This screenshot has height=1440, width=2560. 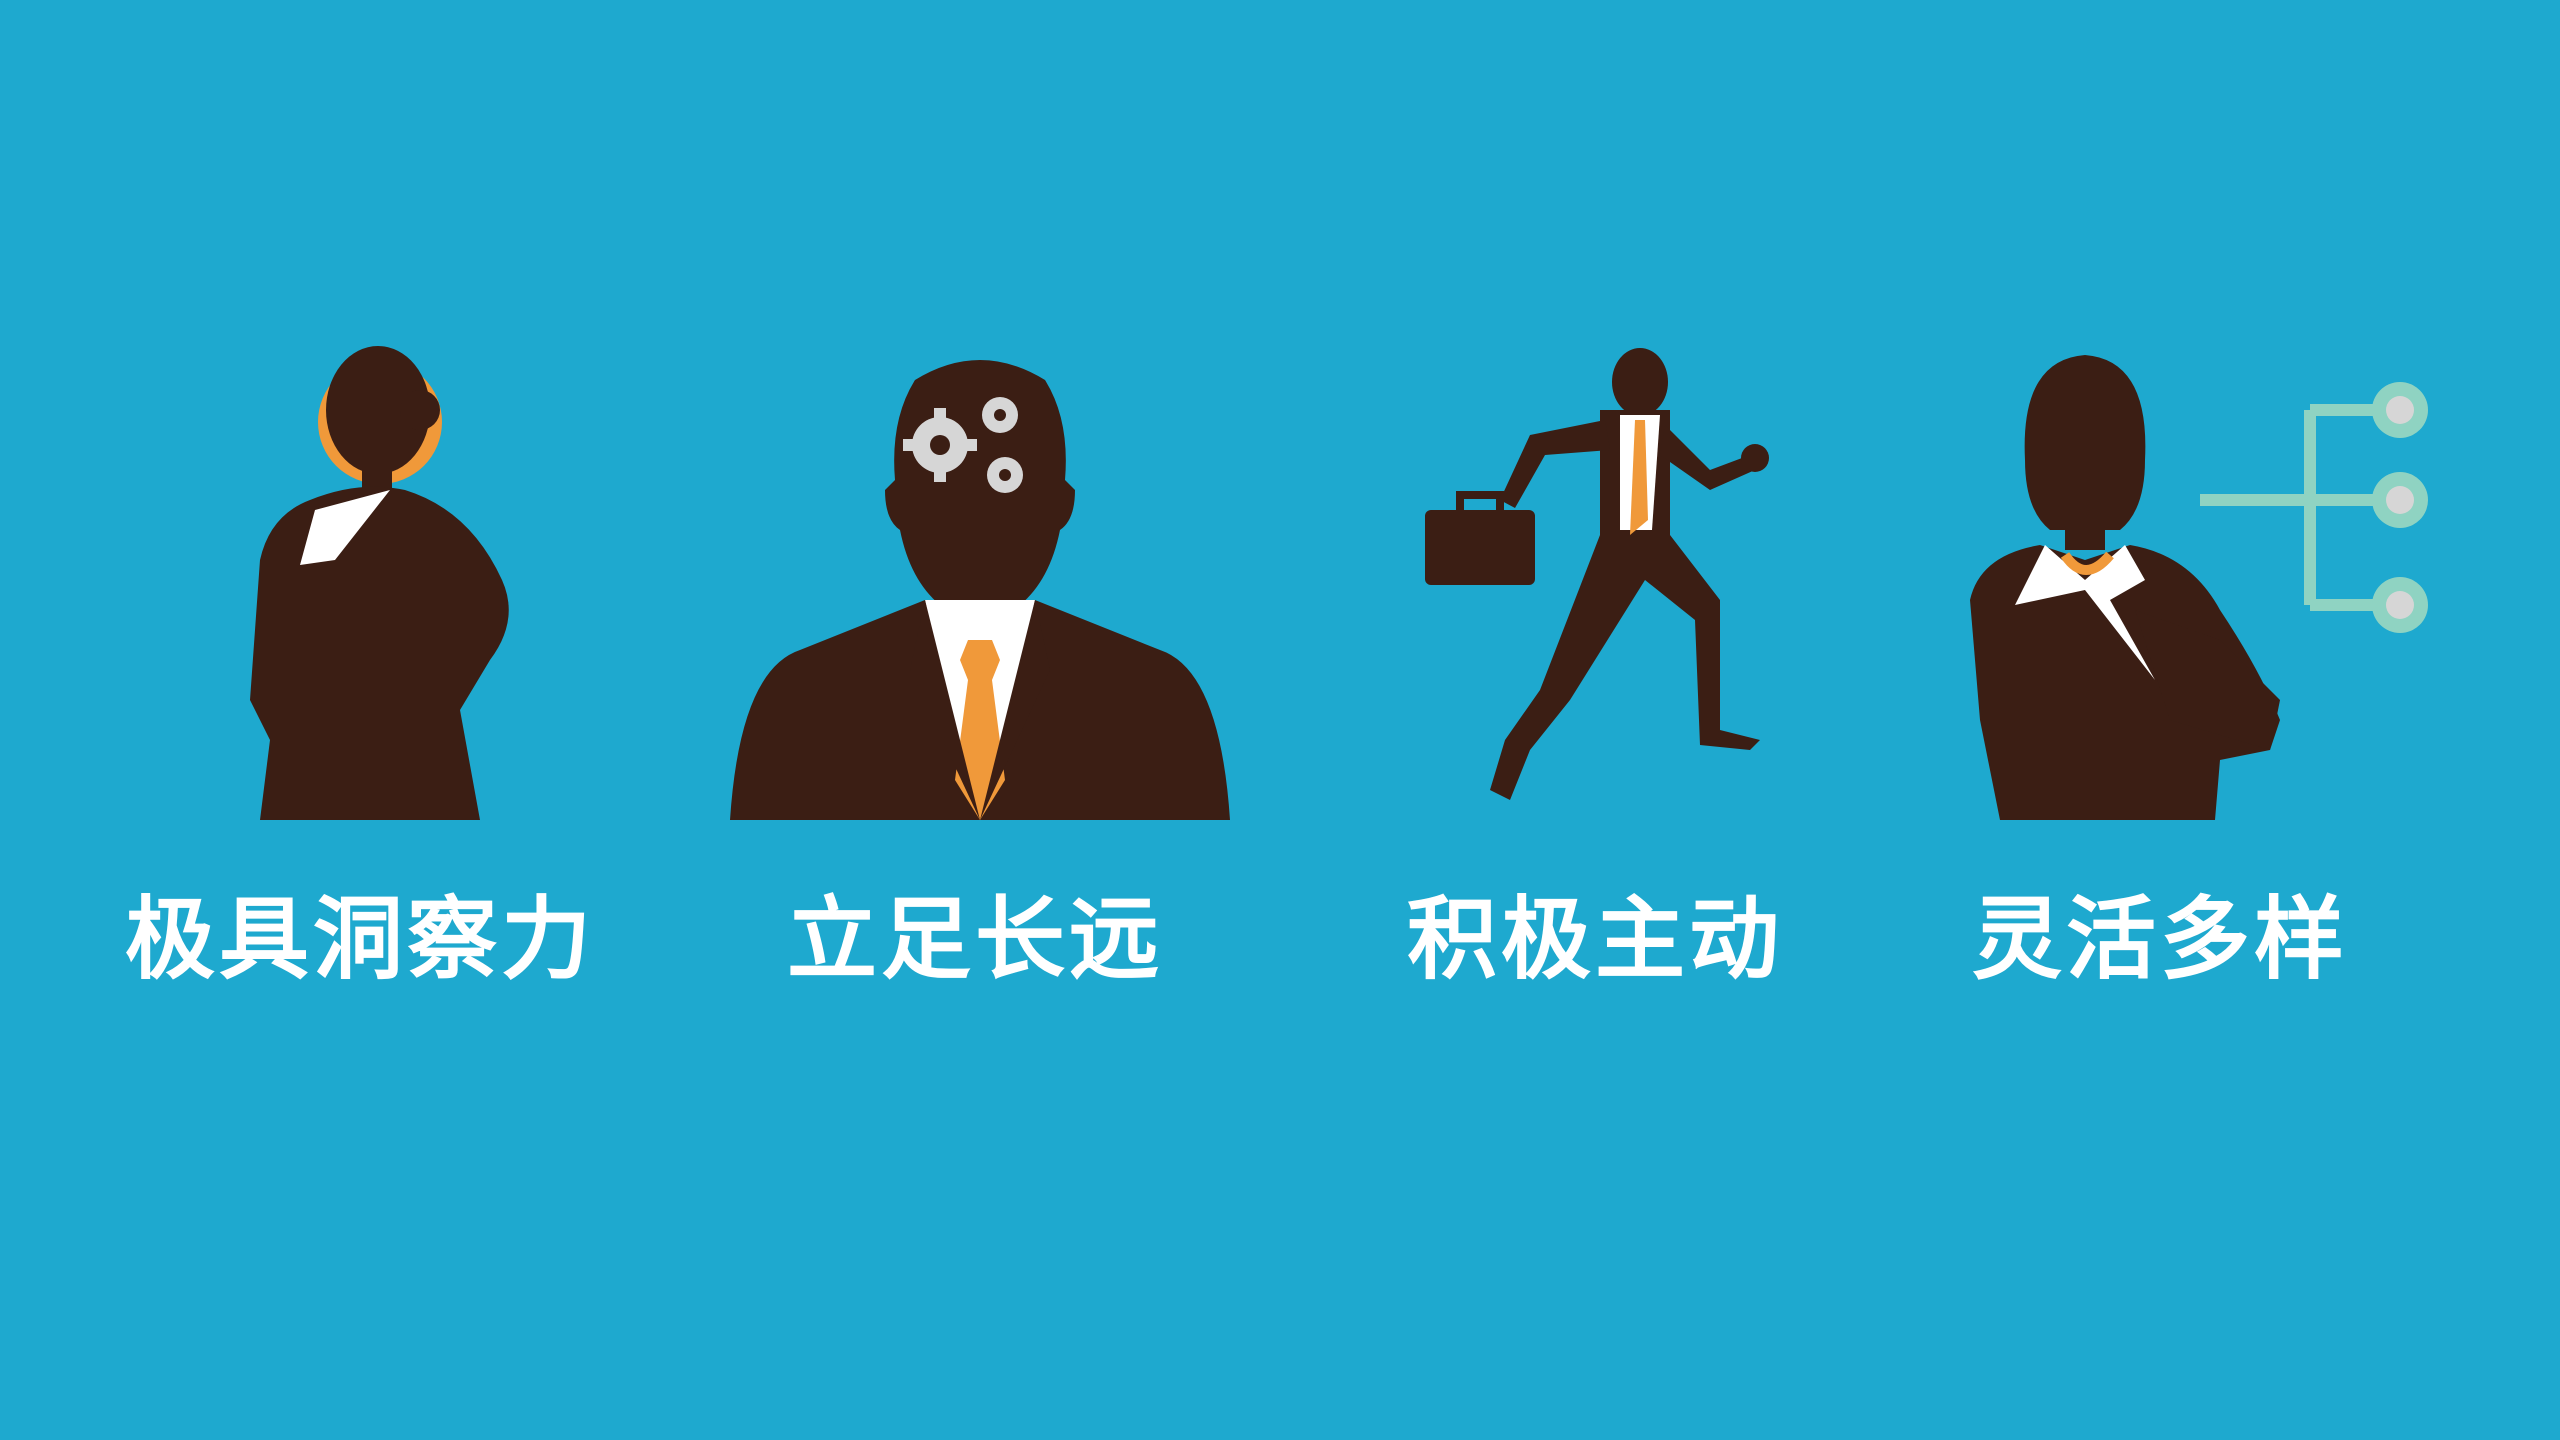 I want to click on network-tree-icon, so click(x=2314, y=507).